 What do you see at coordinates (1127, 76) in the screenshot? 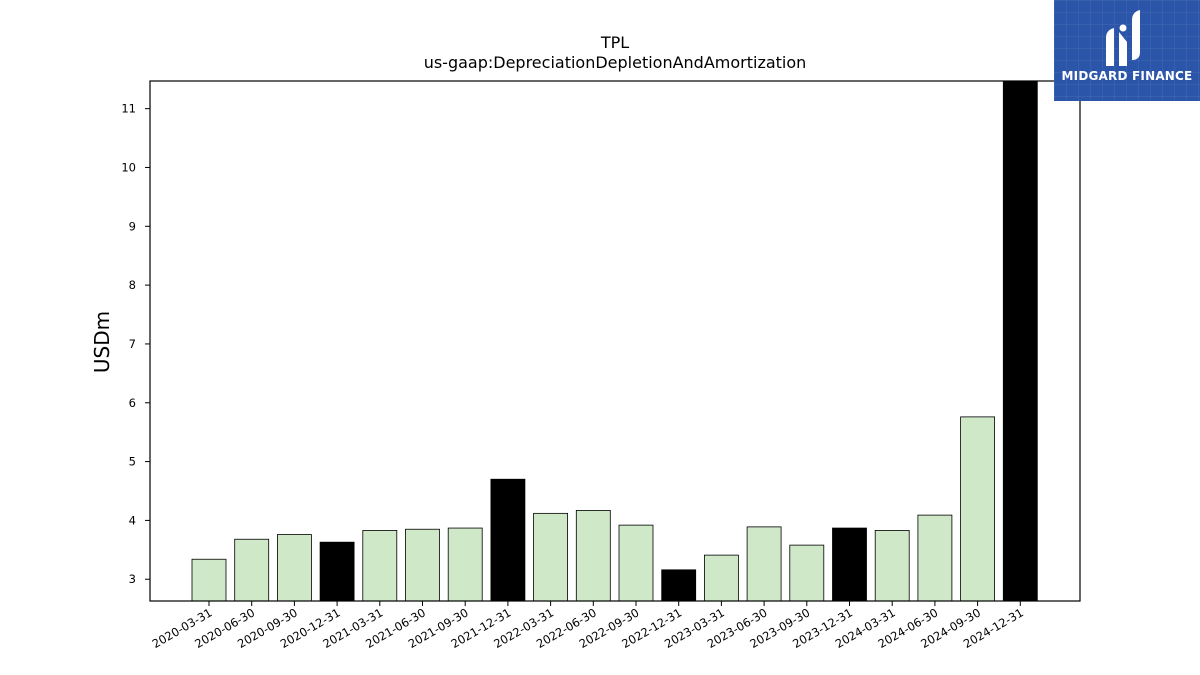
I see `logo-text: MIDGARD FINANCE` at bounding box center [1127, 76].